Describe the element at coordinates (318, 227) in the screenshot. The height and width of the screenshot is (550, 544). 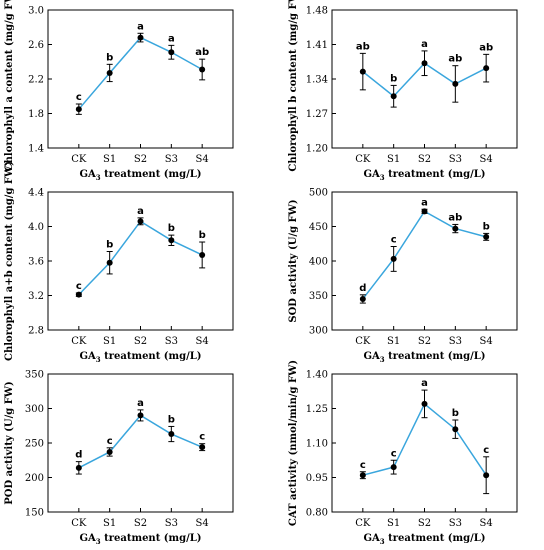
I see `y-tick-label: 450` at that location.